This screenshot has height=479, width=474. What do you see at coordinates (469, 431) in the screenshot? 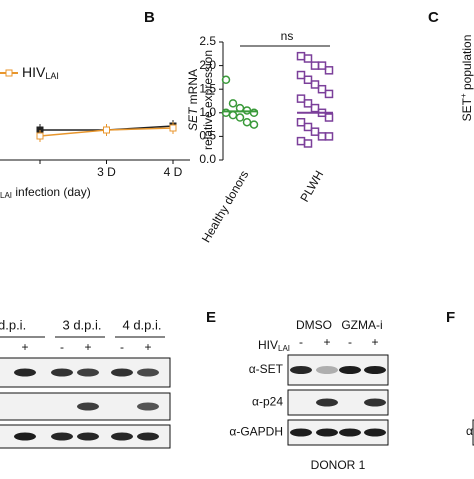
I see `row-label: α` at bounding box center [469, 431].